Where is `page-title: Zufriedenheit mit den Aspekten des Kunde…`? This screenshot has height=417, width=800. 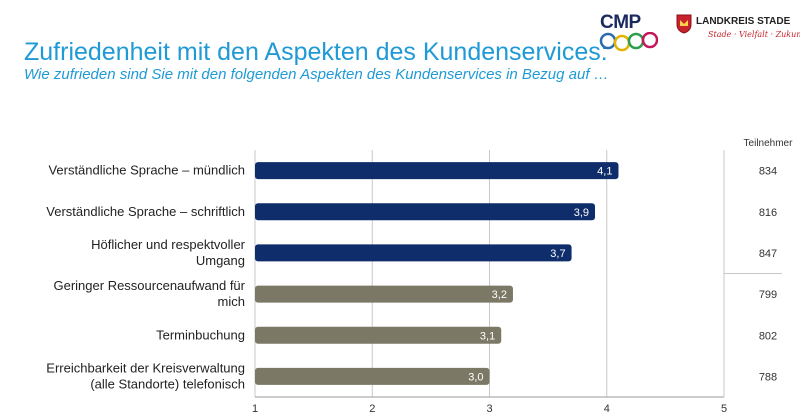
page-title: Zufriedenheit mit den Aspekten des Kunde… is located at coordinates (316, 52).